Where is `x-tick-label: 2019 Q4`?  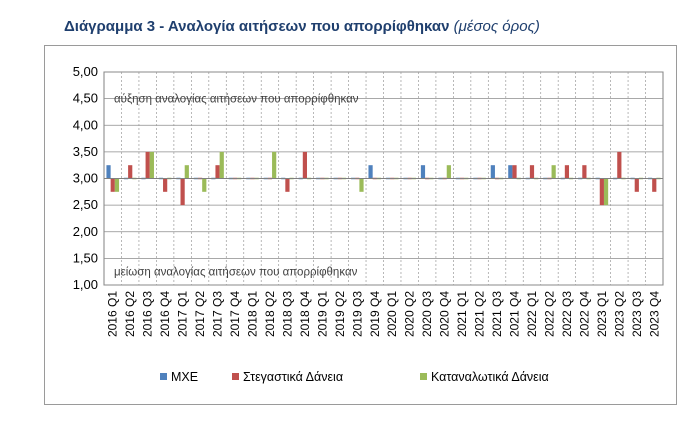 x-tick-label: 2019 Q4 is located at coordinates (375, 314).